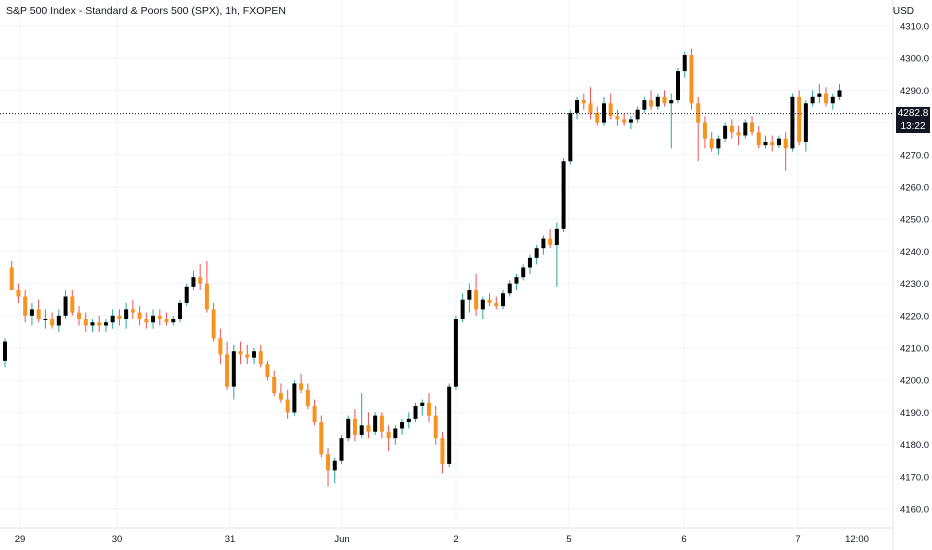  Describe the element at coordinates (442, 539) in the screenshot. I see `time-axis: 29 30 31 Jun 2 5 6 7 12:00` at that location.